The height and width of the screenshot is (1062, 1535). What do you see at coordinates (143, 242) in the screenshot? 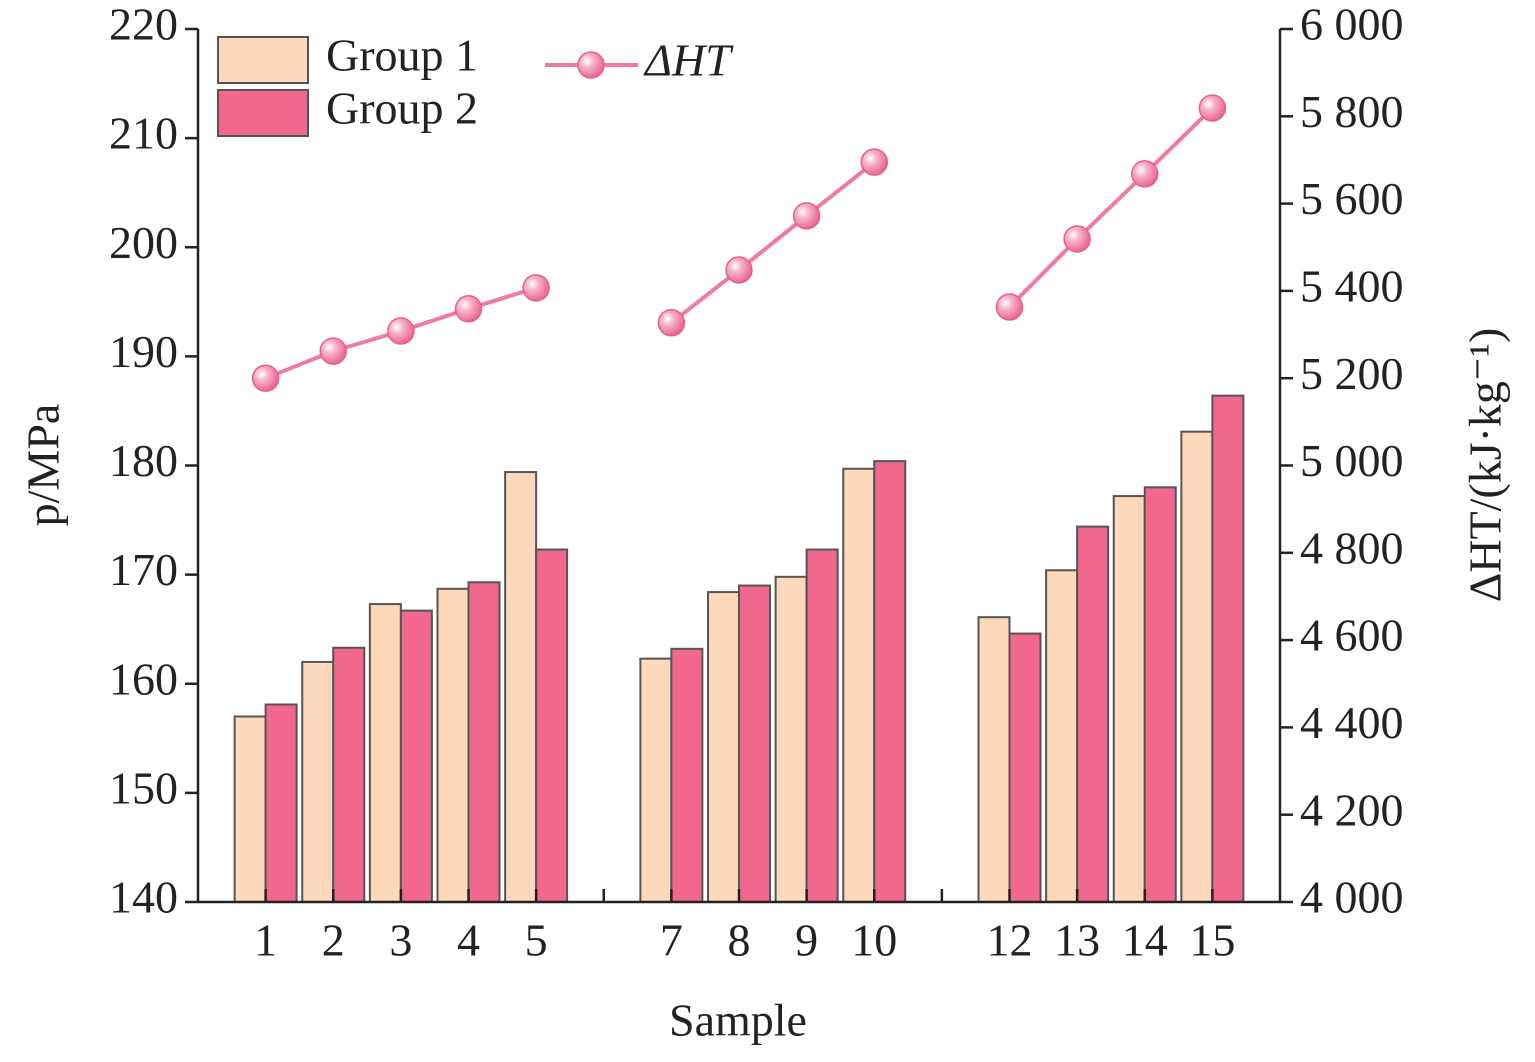
I see `y-tick-label: 200` at bounding box center [143, 242].